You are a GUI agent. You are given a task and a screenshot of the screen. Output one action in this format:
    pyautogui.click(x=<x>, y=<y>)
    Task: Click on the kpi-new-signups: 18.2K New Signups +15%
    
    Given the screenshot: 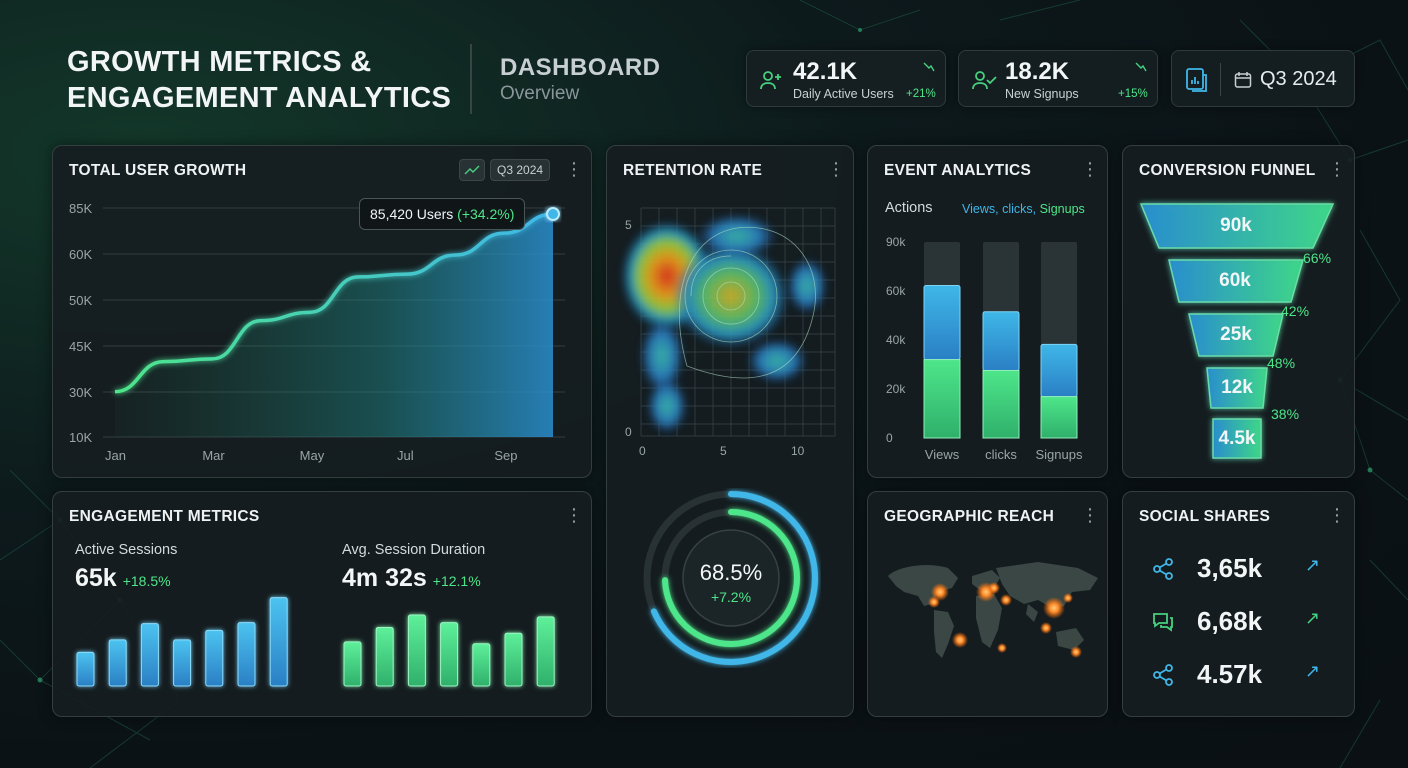 What is the action you would take?
    pyautogui.click(x=1058, y=78)
    